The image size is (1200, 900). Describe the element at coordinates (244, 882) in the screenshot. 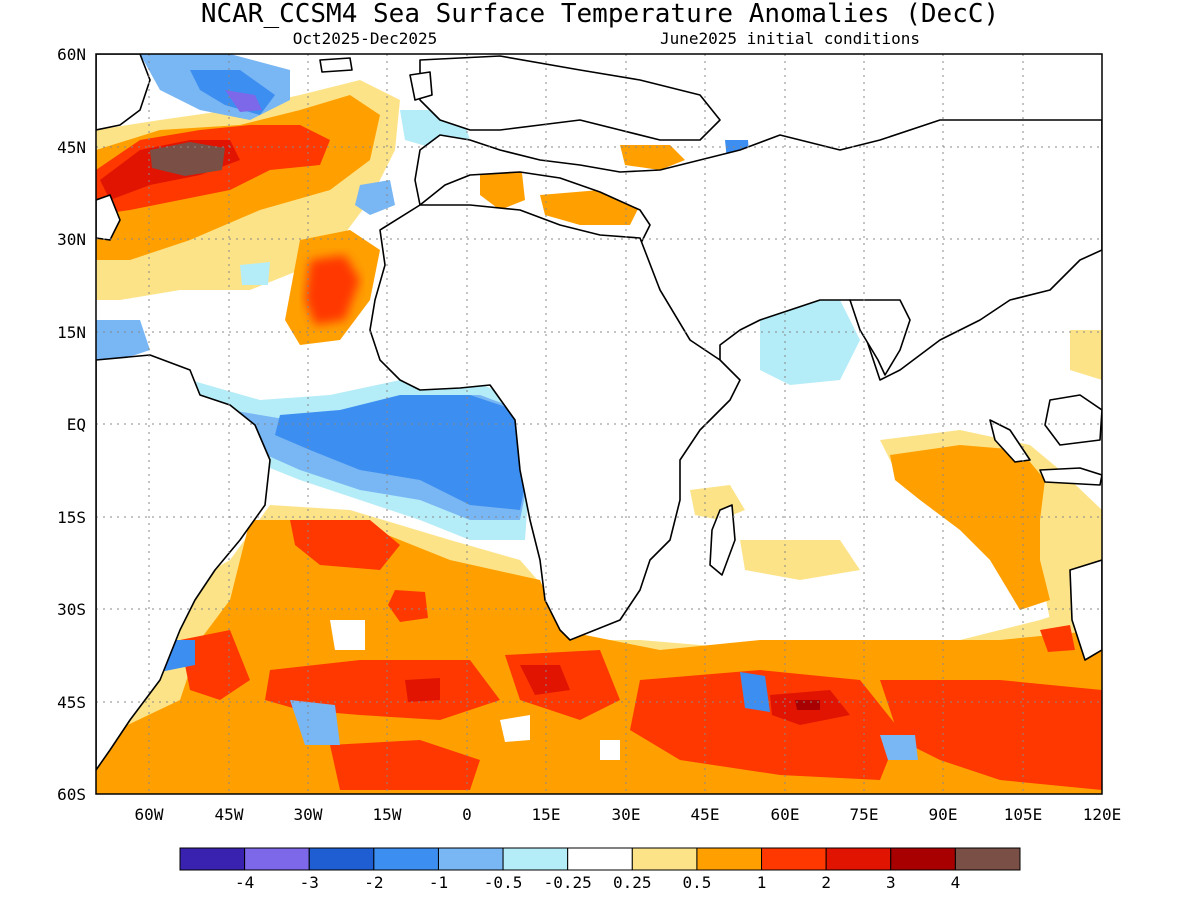

I see `colorbar-label: -4` at that location.